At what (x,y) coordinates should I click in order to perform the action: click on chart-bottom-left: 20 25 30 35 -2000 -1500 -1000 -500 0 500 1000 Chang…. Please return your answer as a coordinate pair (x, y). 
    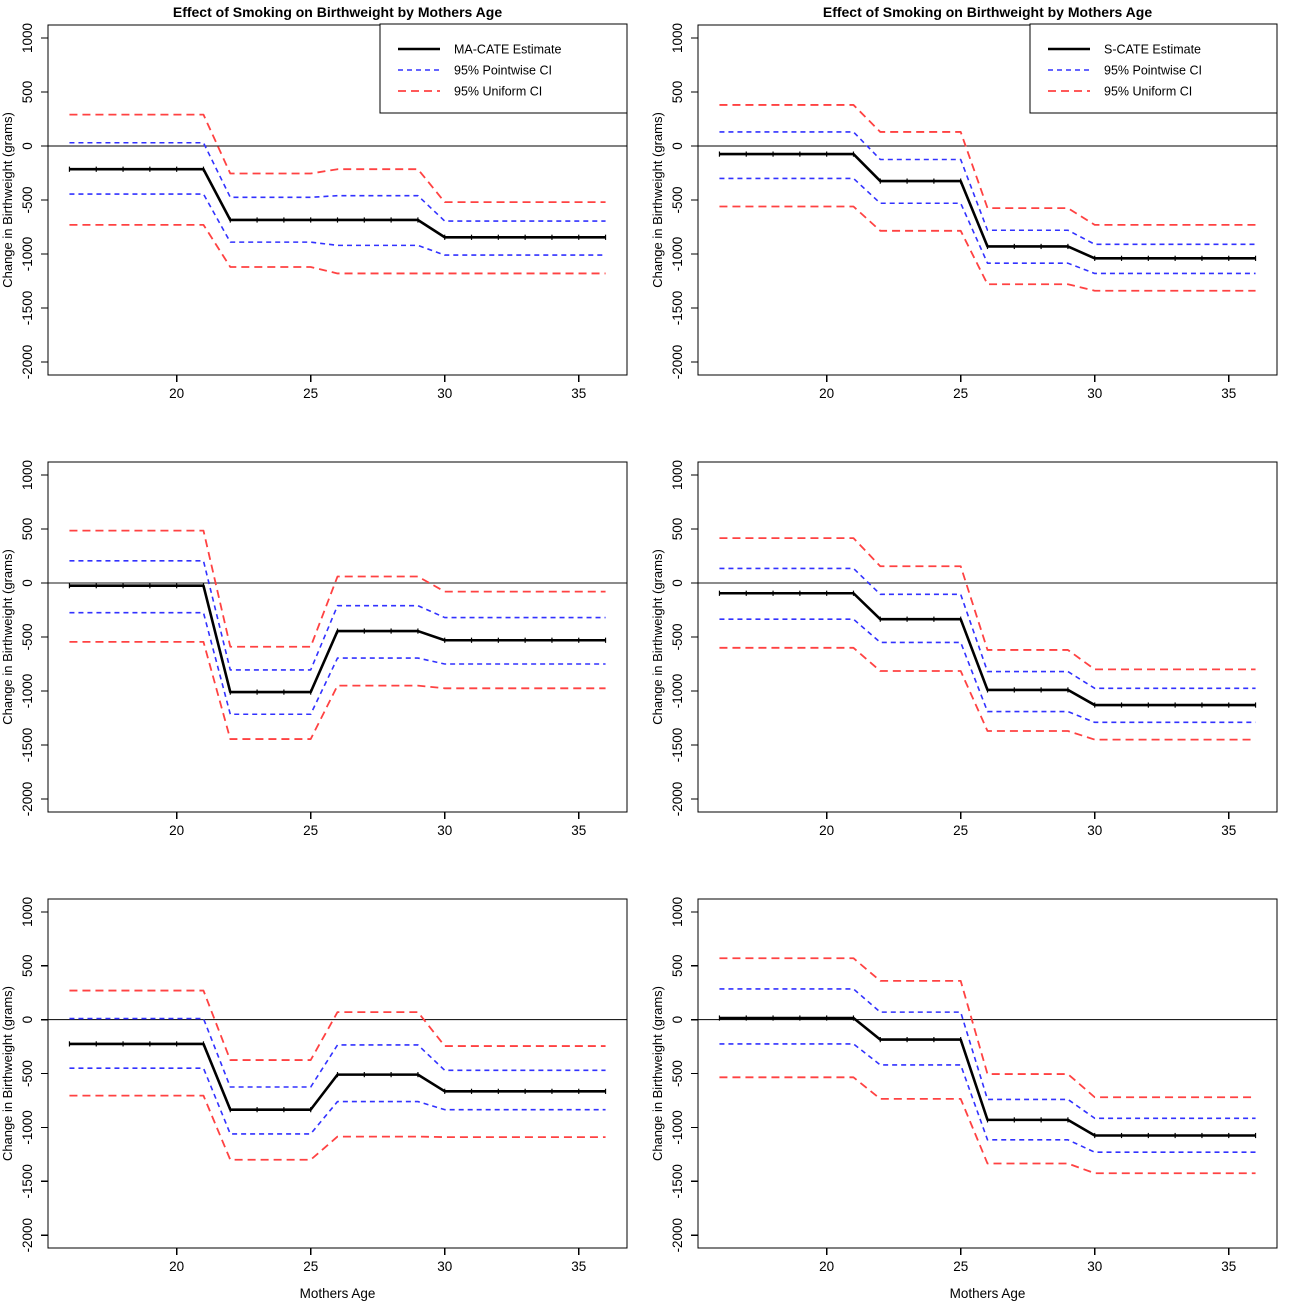
    Looking at the image, I should click on (314, 1099).